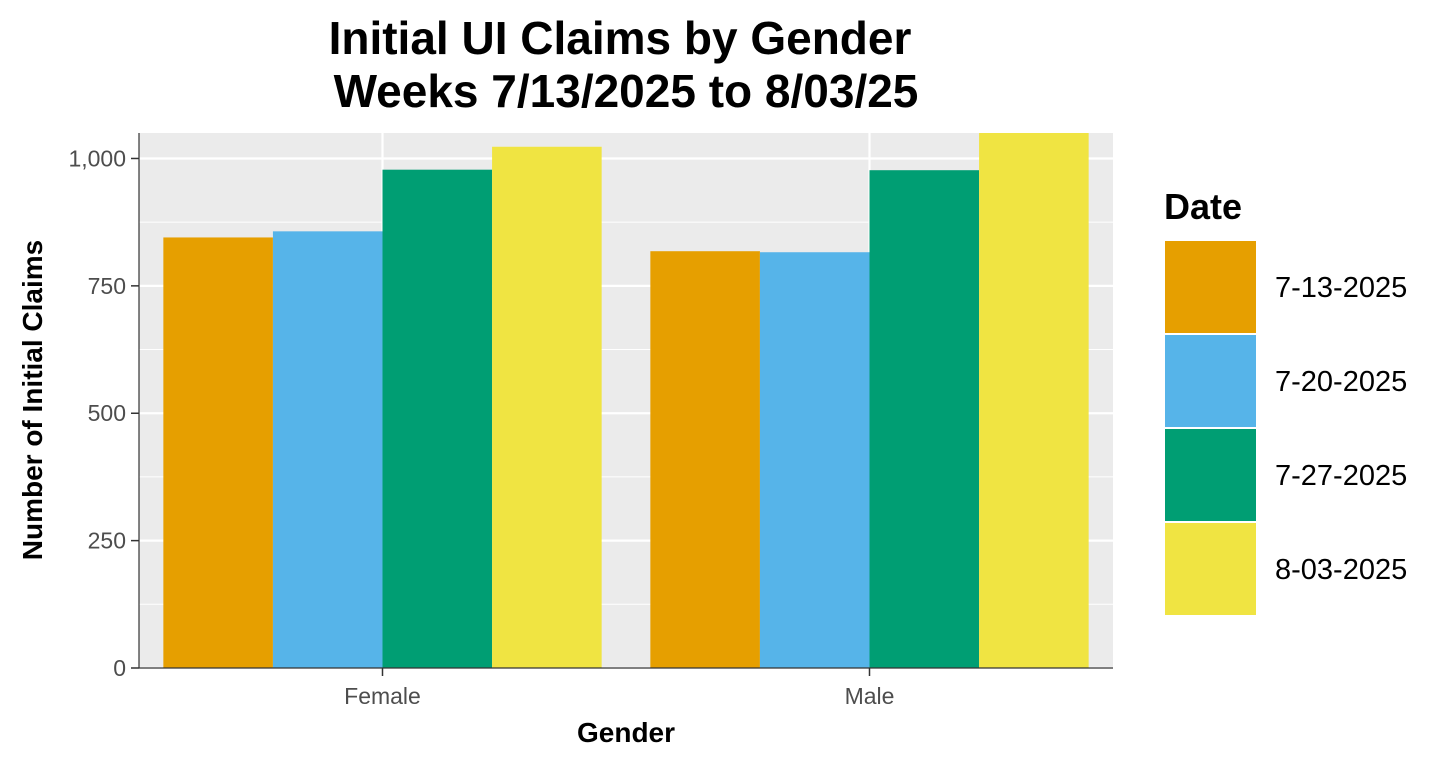  Describe the element at coordinates (547, 407) in the screenshot. I see `bar-female-8-03-2025` at that location.